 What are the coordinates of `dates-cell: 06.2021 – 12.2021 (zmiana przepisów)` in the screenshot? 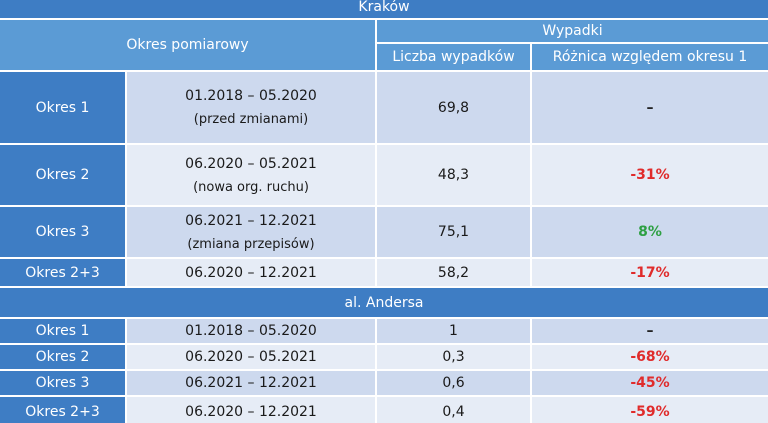 It's located at (251, 232).